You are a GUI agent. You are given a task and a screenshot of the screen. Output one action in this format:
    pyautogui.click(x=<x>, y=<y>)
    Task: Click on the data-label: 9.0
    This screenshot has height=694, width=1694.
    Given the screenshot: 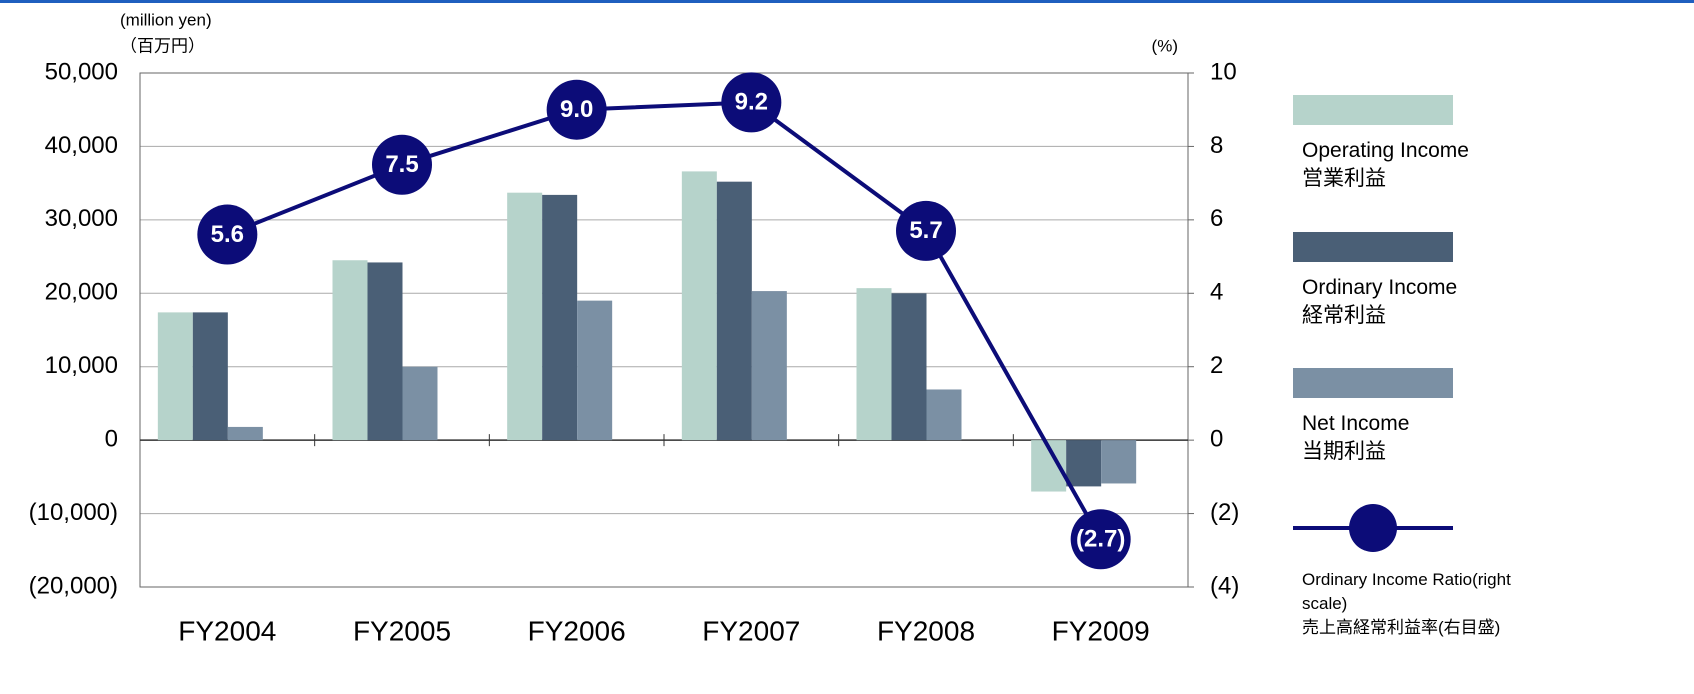 What is the action you would take?
    pyautogui.click(x=576, y=109)
    